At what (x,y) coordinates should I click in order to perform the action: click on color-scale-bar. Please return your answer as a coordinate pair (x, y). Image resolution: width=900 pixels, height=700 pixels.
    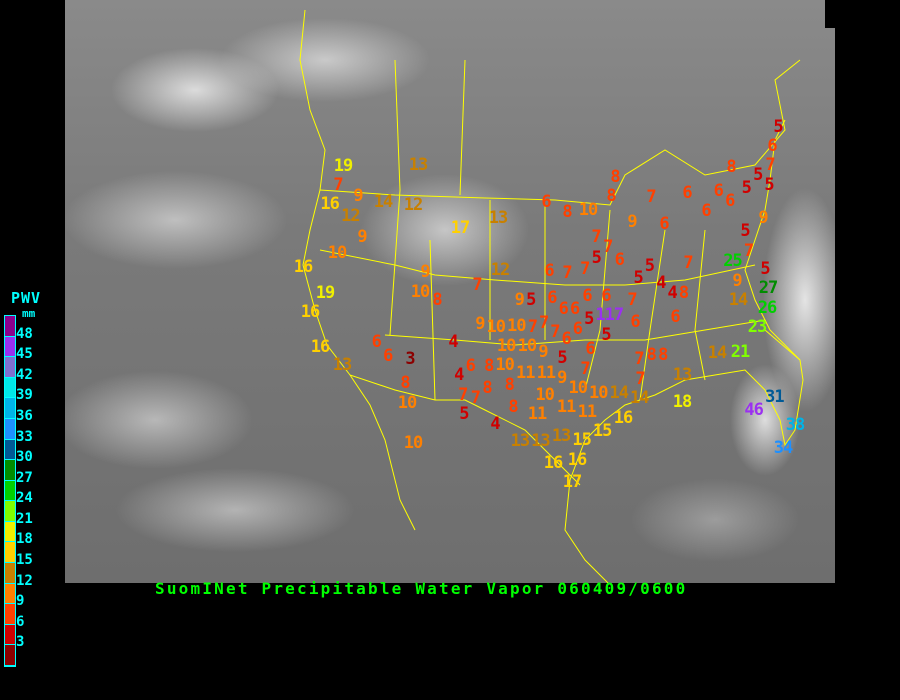
    Looking at the image, I should click on (10, 491).